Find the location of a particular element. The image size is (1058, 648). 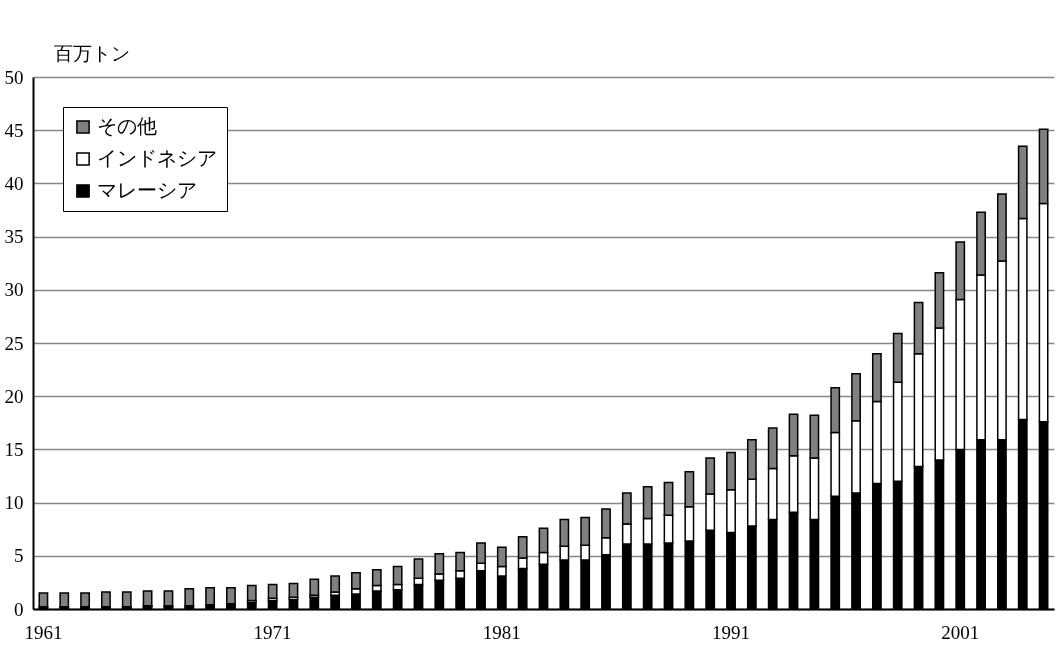

y-tick-label: 50 is located at coordinates (14, 77).